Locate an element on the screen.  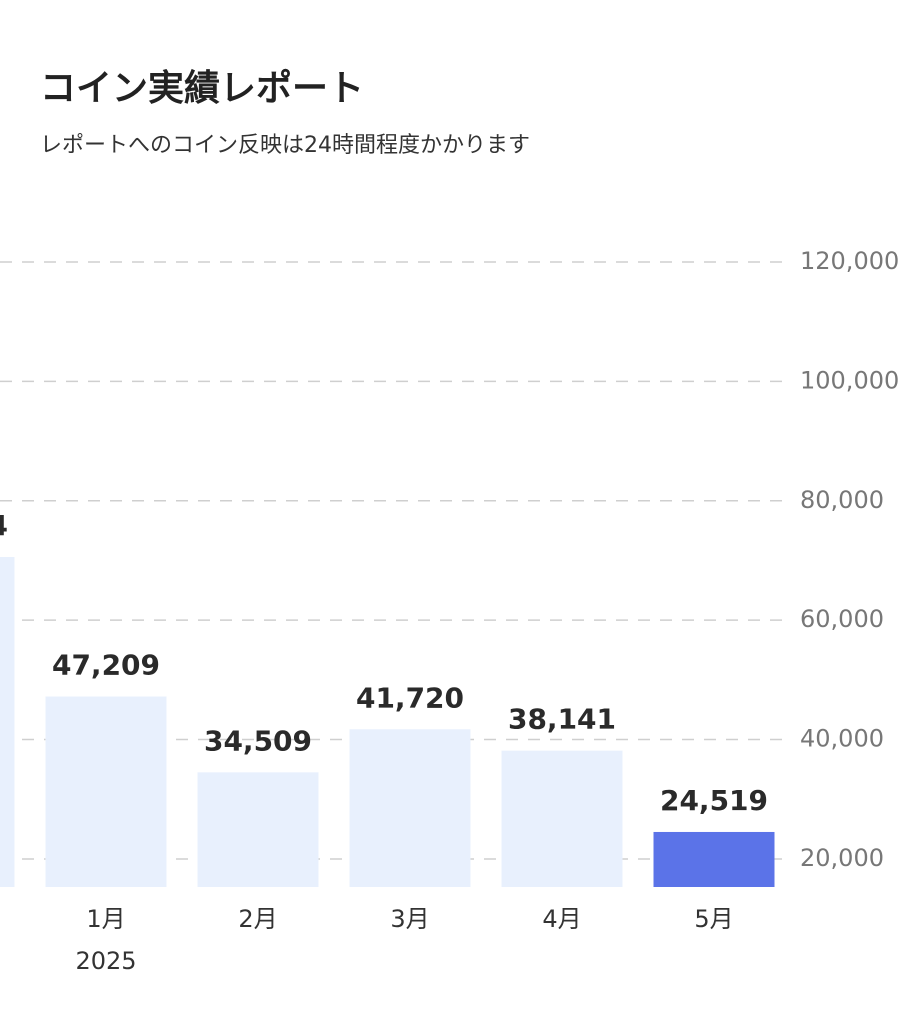
x-tick-label: 4月 is located at coordinates (561, 919).